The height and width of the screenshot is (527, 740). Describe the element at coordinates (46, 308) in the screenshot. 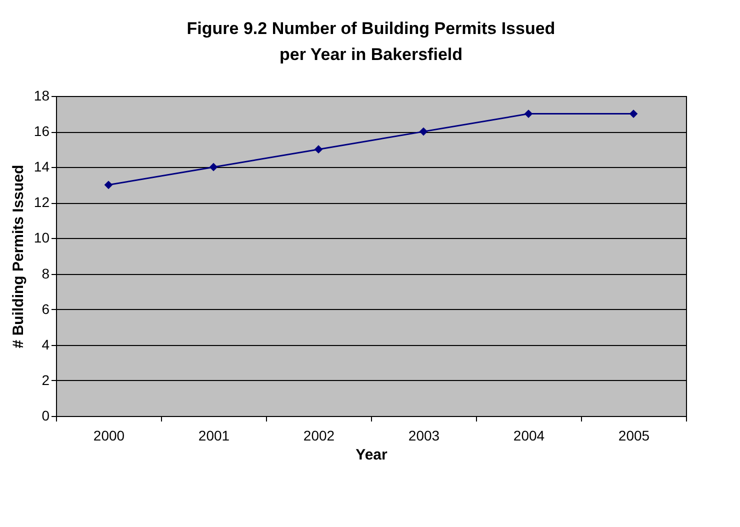

I see `y-tick-label: 6` at that location.